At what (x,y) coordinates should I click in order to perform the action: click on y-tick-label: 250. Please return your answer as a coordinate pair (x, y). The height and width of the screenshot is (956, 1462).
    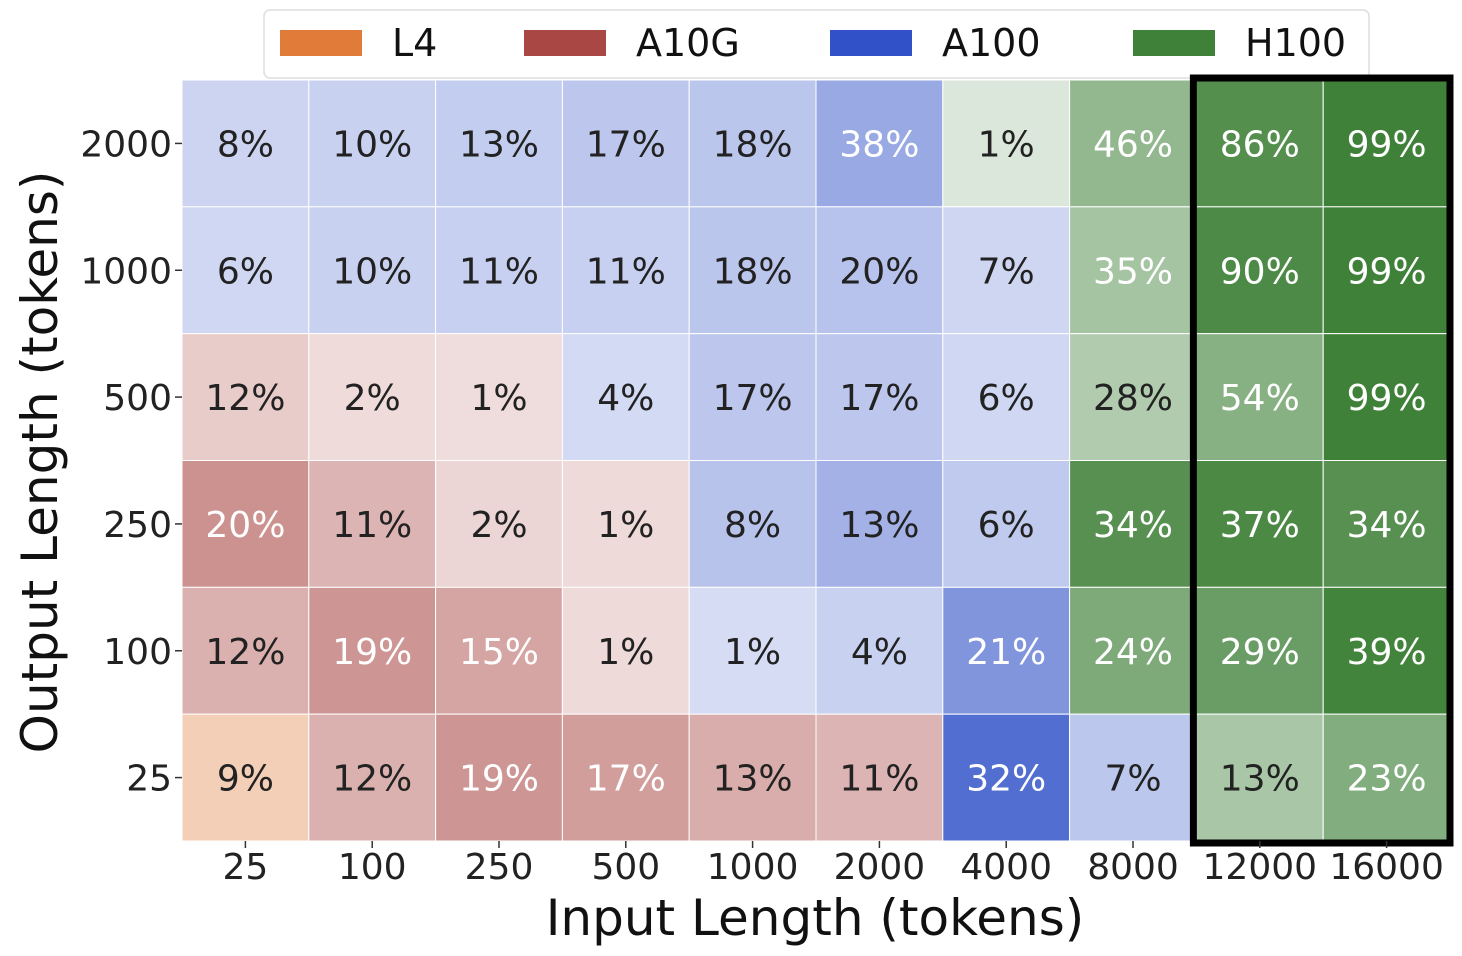
    Looking at the image, I should click on (137, 525).